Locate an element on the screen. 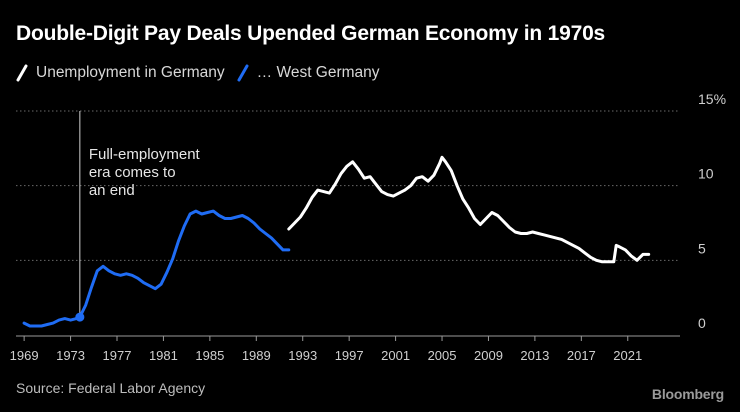 The width and height of the screenshot is (740, 412). legend: Unemployment in Germany … West Germany is located at coordinates (204, 73).